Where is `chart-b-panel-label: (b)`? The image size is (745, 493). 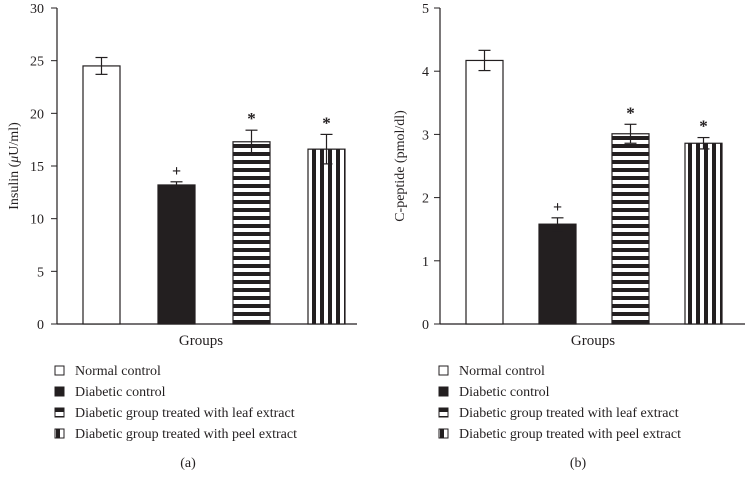 chart-b-panel-label: (b) is located at coordinates (578, 463).